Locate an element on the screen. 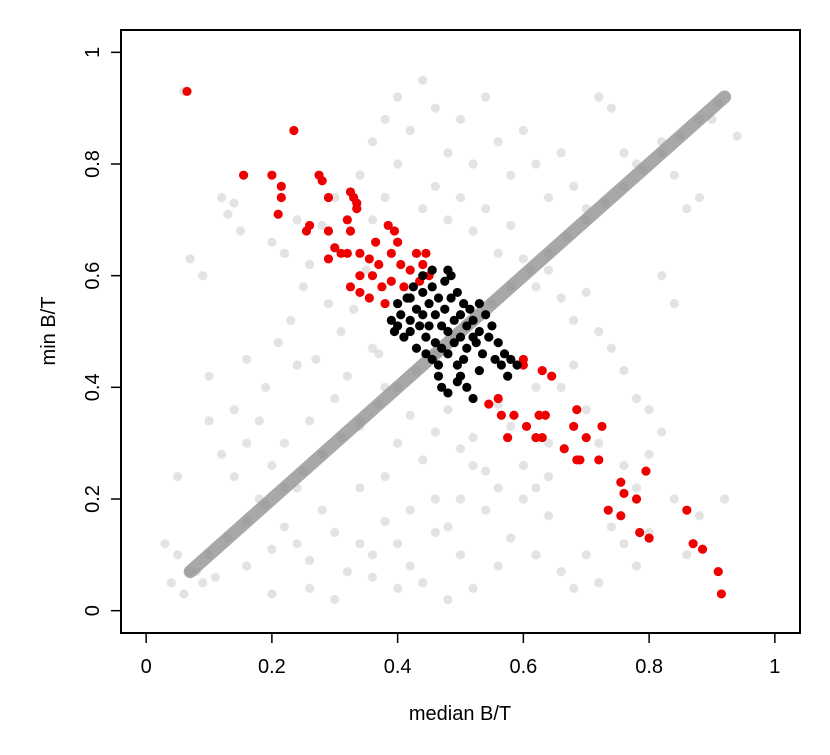 Image resolution: width=830 pixels, height=755 pixels. x-tick-label: 0.6 is located at coordinates (523, 667).